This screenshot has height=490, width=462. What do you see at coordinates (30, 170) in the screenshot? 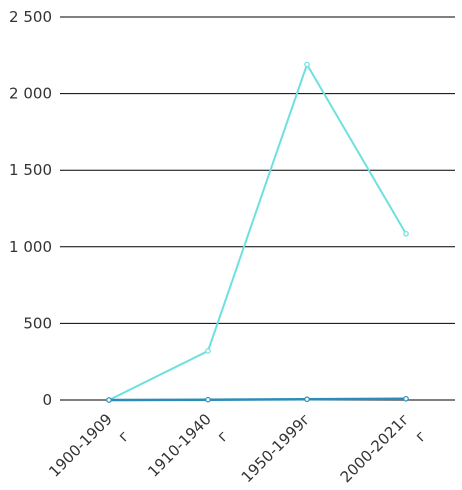
I see `y-tick-label: 1 500` at bounding box center [30, 170].